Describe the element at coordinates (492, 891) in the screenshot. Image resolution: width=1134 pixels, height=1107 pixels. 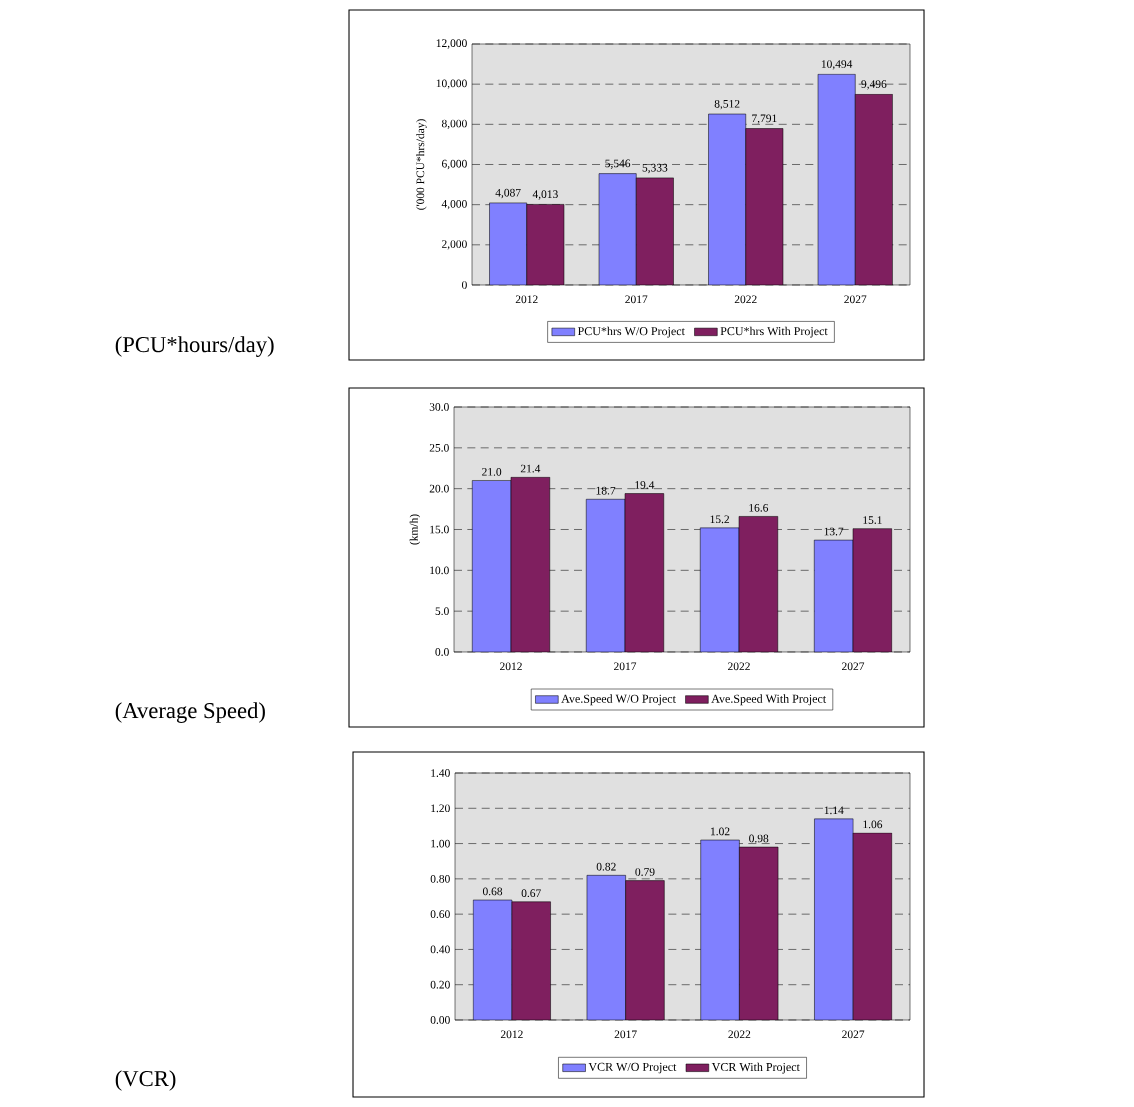
I see `data-label: 0.68` at that location.